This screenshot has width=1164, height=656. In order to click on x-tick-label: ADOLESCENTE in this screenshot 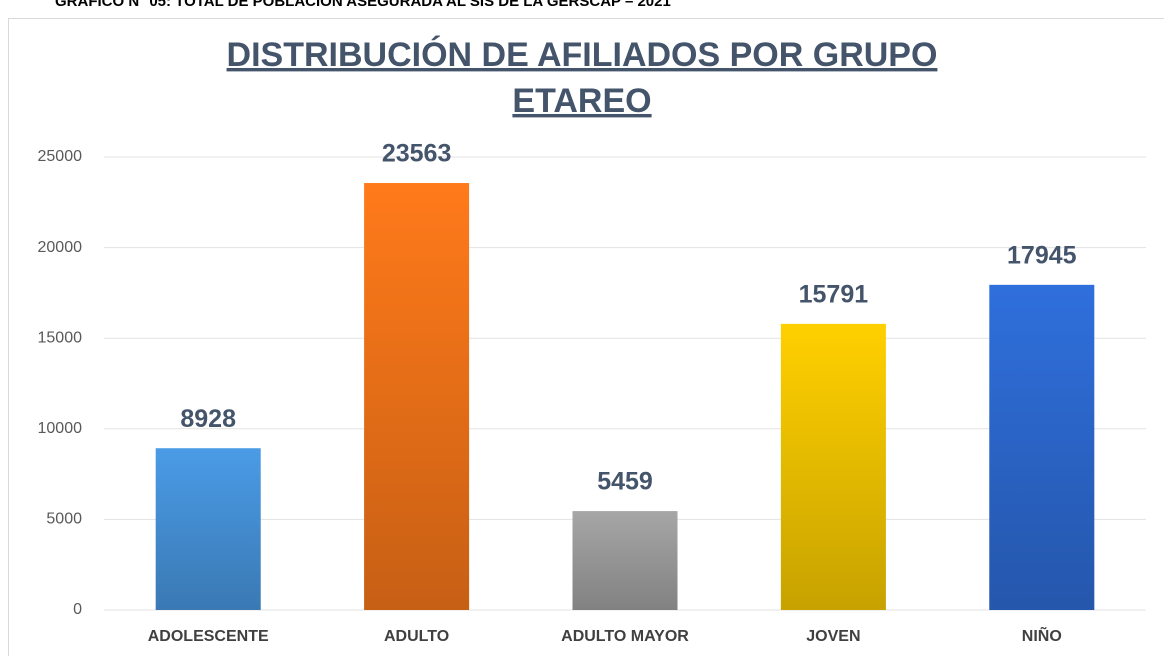, I will do `click(208, 636)`.